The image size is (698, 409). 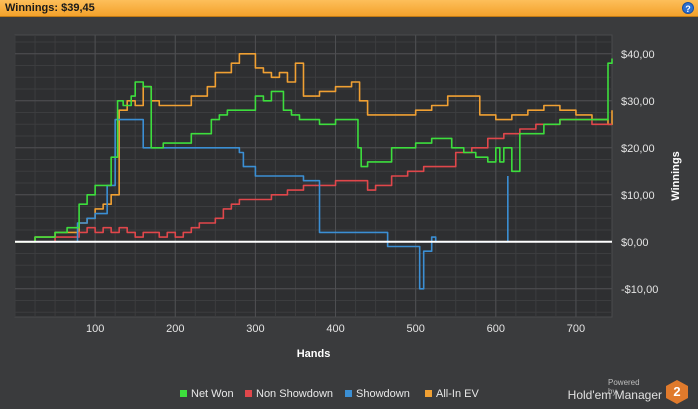 I want to click on legend-item-all-in-ev: All-In EV, so click(x=452, y=394).